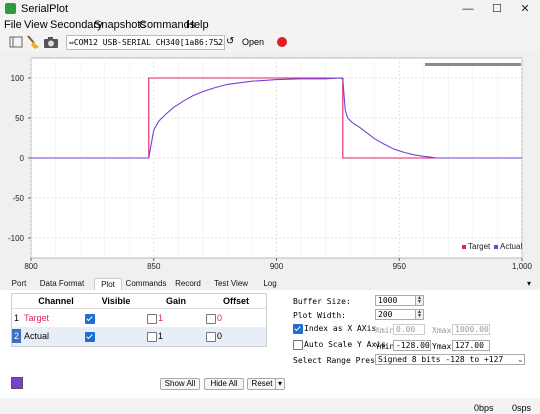  What do you see at coordinates (479, 246) in the screenshot?
I see `legend-item: Target` at bounding box center [479, 246].